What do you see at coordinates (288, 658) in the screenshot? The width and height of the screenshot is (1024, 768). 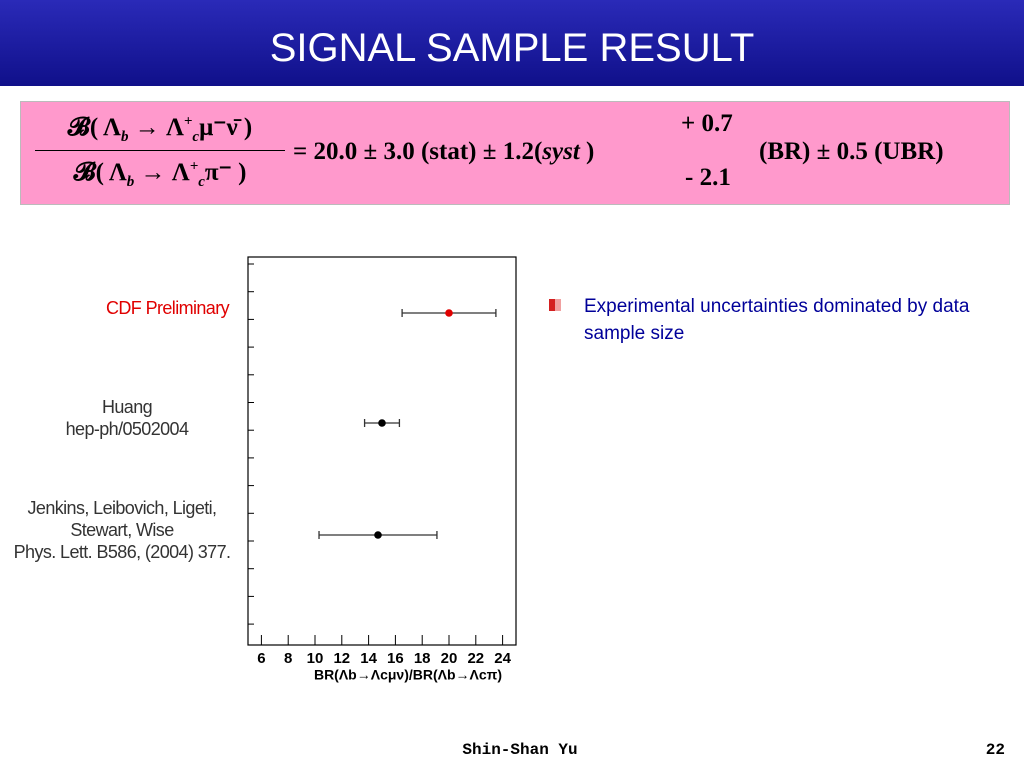 I see `x-tick-label: 8` at bounding box center [288, 658].